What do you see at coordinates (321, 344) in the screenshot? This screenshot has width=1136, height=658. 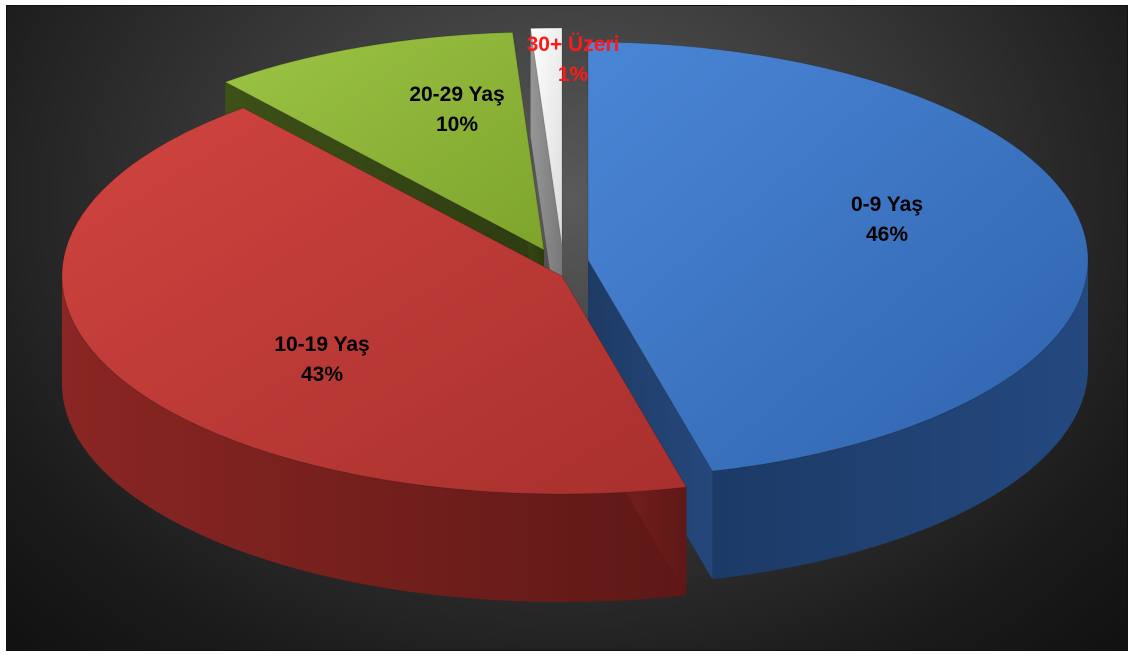 I see `slice-category-label: 10-19 Yaş` at bounding box center [321, 344].